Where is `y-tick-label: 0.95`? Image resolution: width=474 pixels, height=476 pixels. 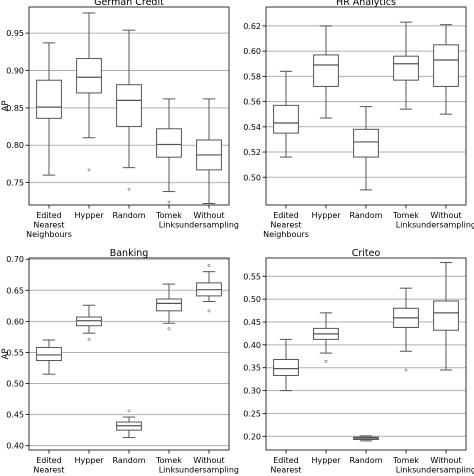
y-tick-label: 0.95 is located at coordinates (15, 33).